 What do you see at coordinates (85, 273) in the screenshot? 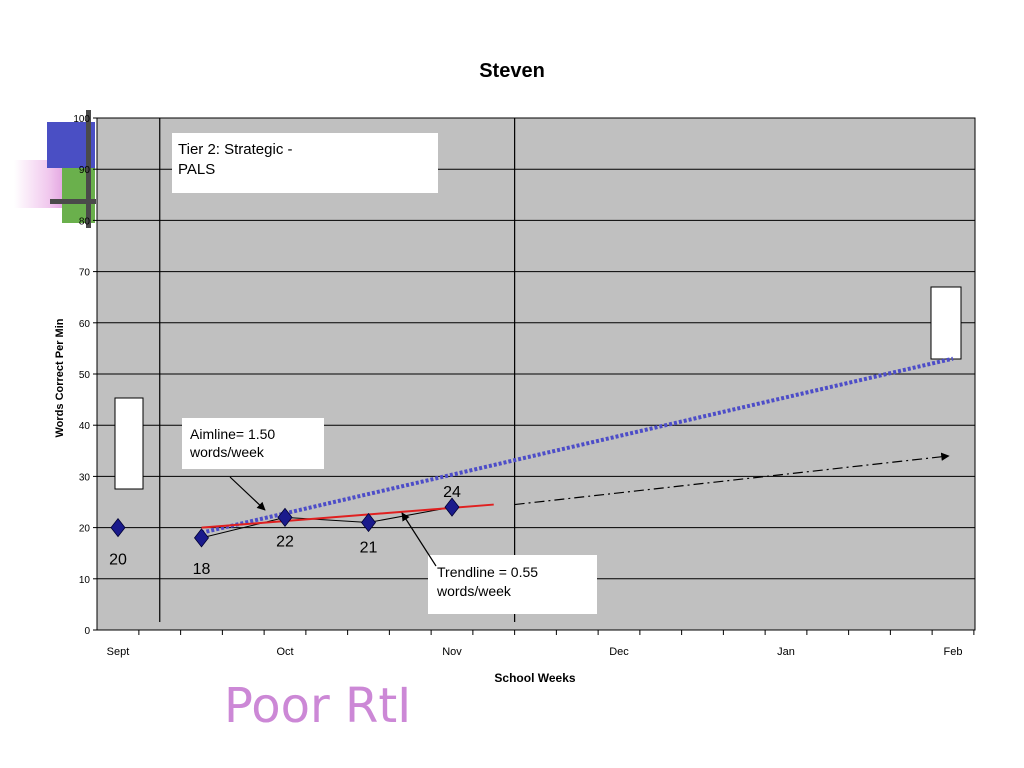
I see `y-tick-label: 70` at bounding box center [85, 273].